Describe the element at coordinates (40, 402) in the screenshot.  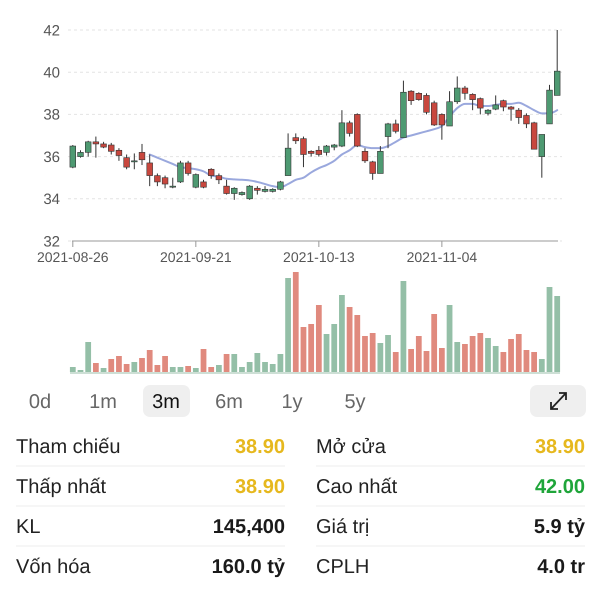
I see `category-label: 0d` at that location.